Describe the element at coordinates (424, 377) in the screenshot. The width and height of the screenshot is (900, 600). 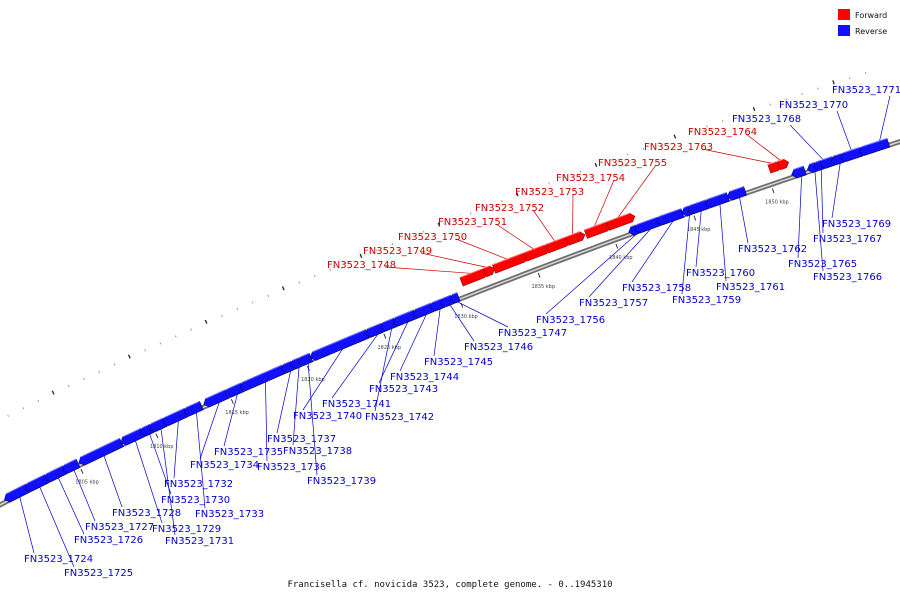
I see `gene-label: FN3523_1744` at that location.